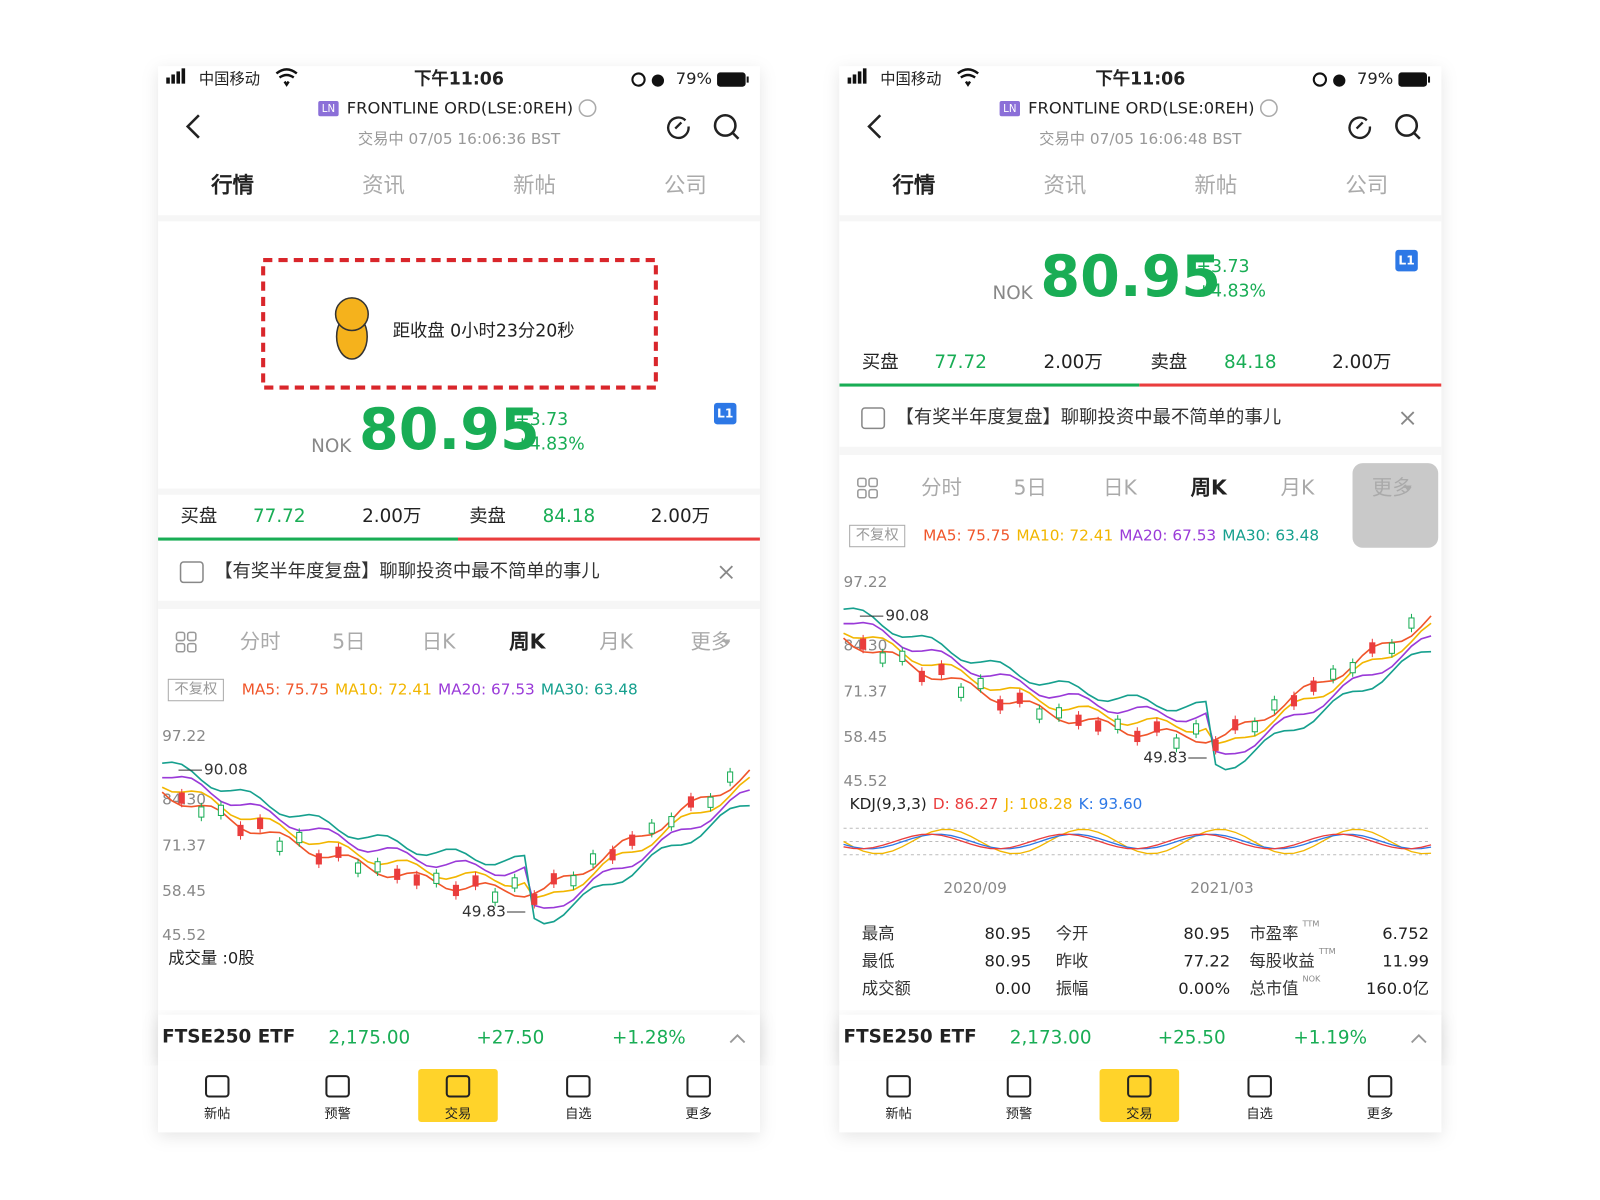  I want to click on touch-highlight, so click(1395, 505).